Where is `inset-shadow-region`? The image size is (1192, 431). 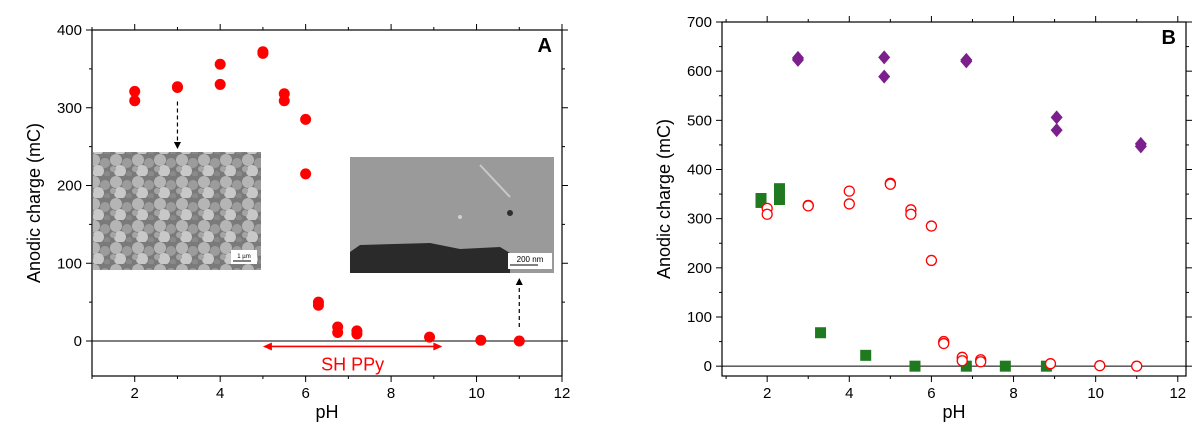 inset-shadow-region is located at coordinates (430, 258).